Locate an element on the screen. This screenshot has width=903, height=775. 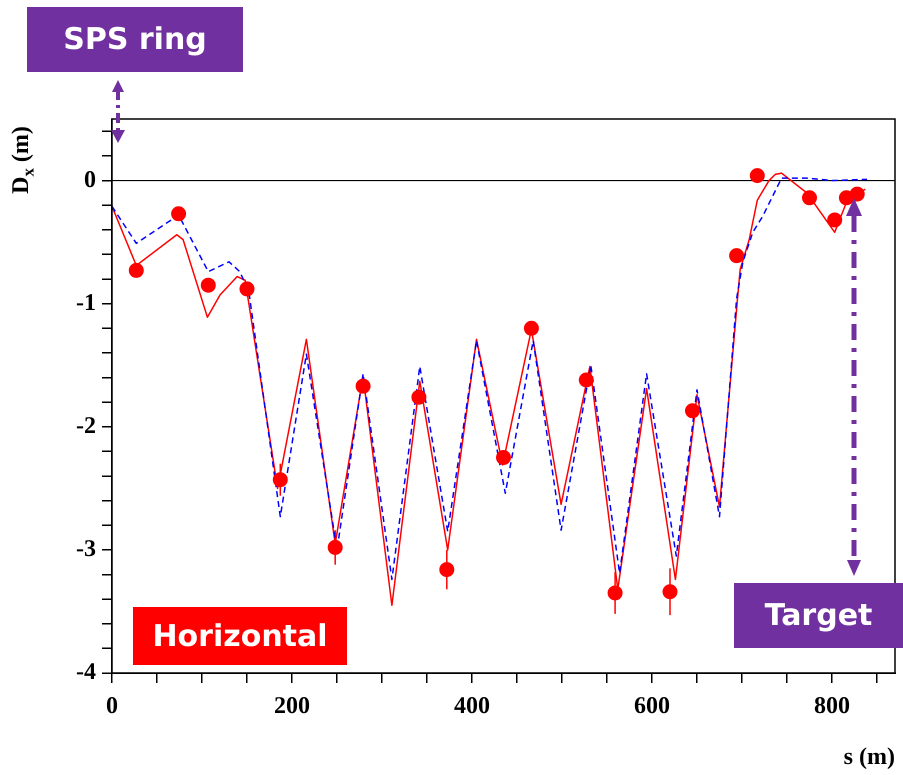
y-tick-label: 0 is located at coordinates (90, 179).